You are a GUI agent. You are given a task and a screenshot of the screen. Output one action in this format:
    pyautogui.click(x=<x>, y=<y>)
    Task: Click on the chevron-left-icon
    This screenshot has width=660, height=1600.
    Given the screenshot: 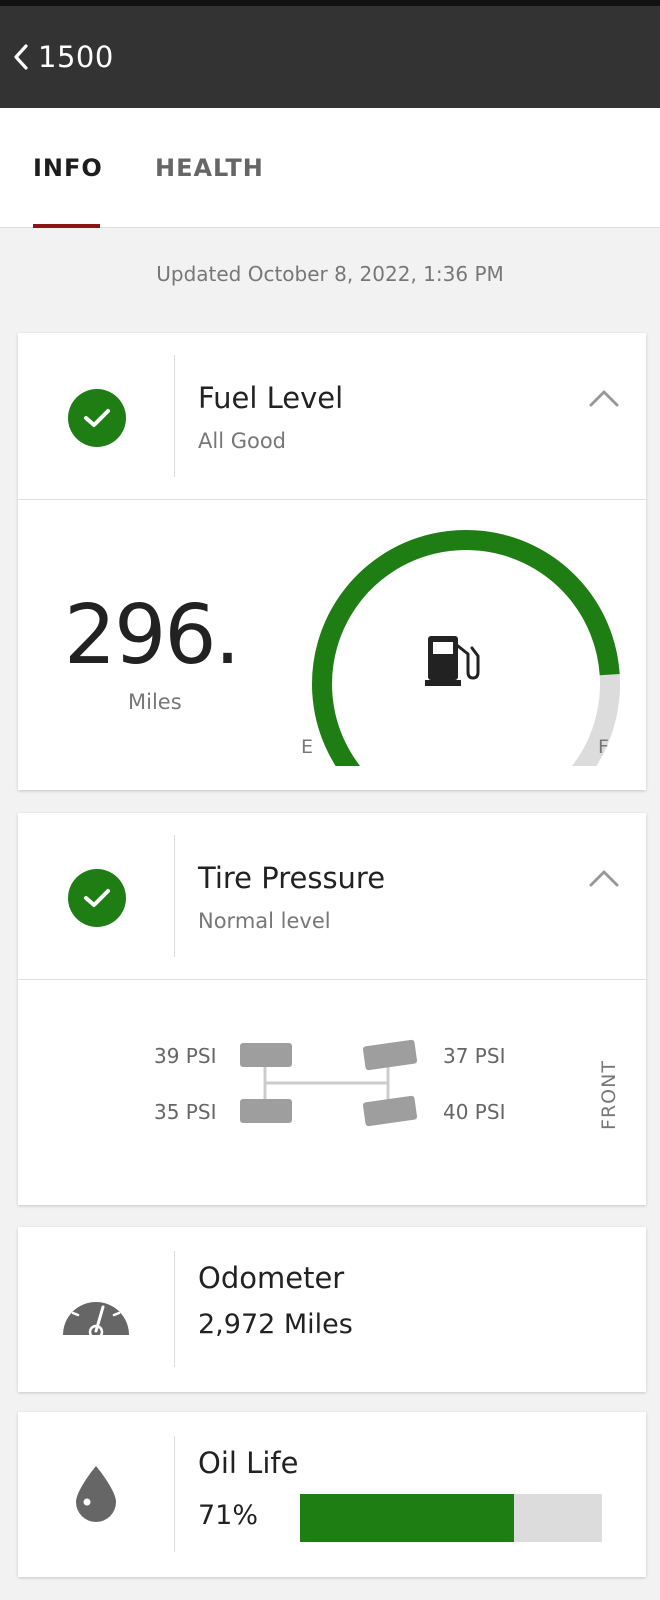 What is the action you would take?
    pyautogui.click(x=21, y=57)
    